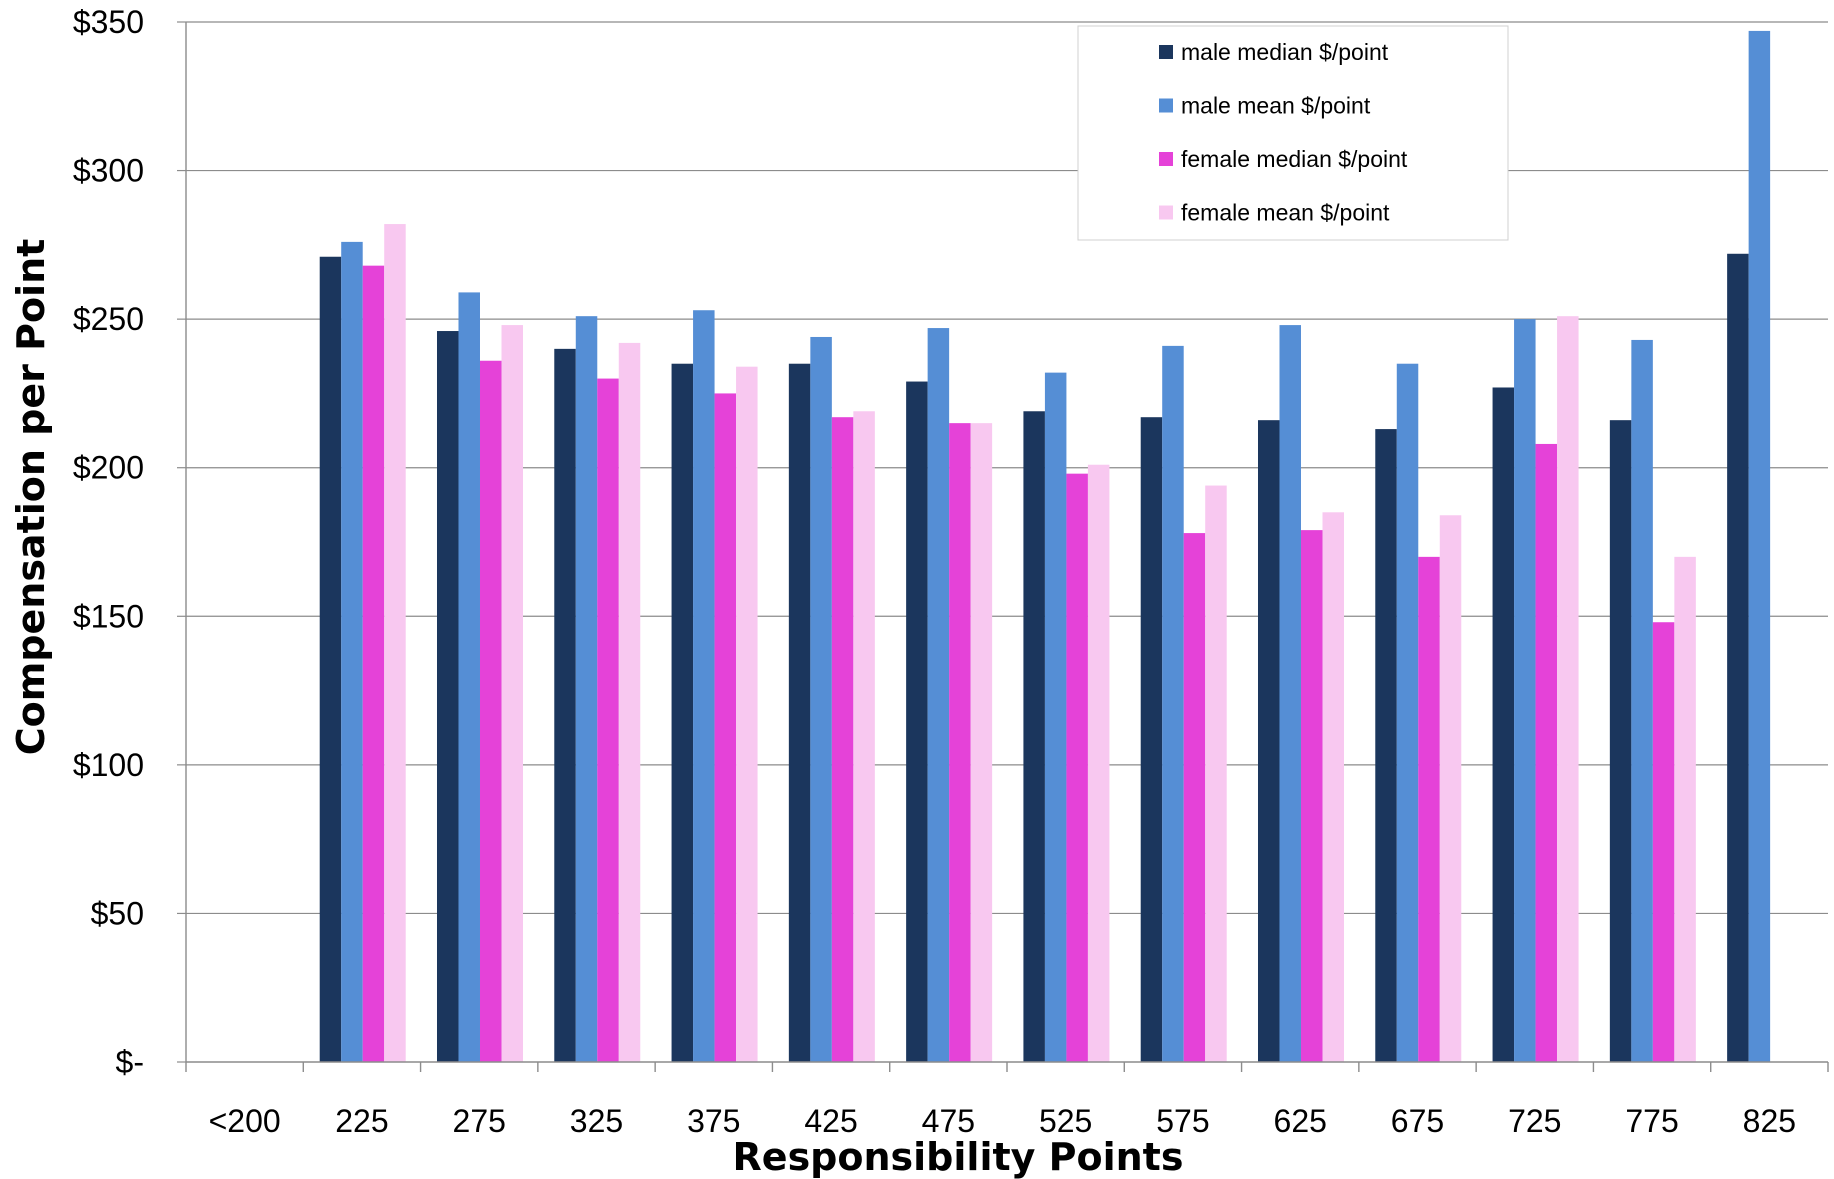 The height and width of the screenshot is (1179, 1834). What do you see at coordinates (1285, 52) in the screenshot?
I see `legend-label: male median $/point` at bounding box center [1285, 52].